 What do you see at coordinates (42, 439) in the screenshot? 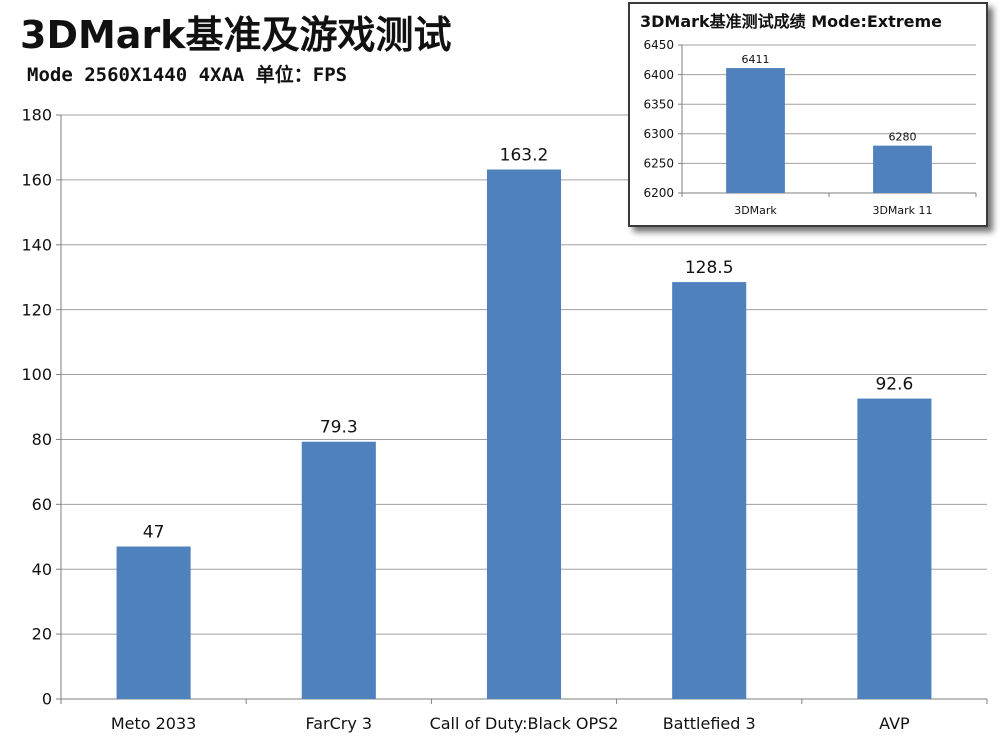
I see `y-tick-label: 80` at bounding box center [42, 439].